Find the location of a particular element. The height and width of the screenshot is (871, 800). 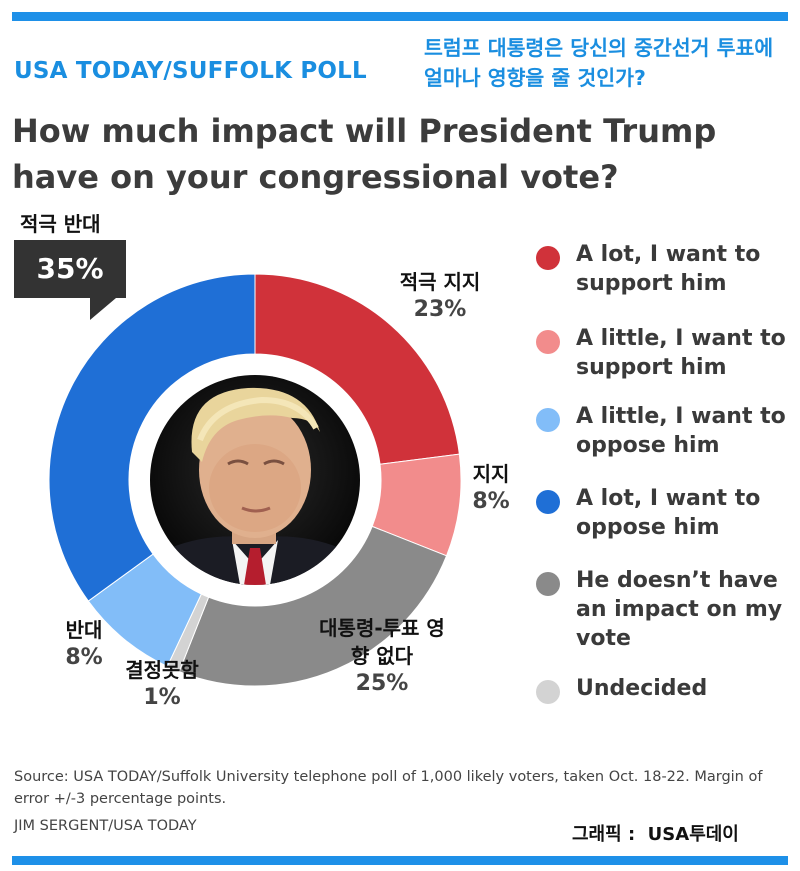

slice-label-undecided-value: 1% is located at coordinates (162, 697).